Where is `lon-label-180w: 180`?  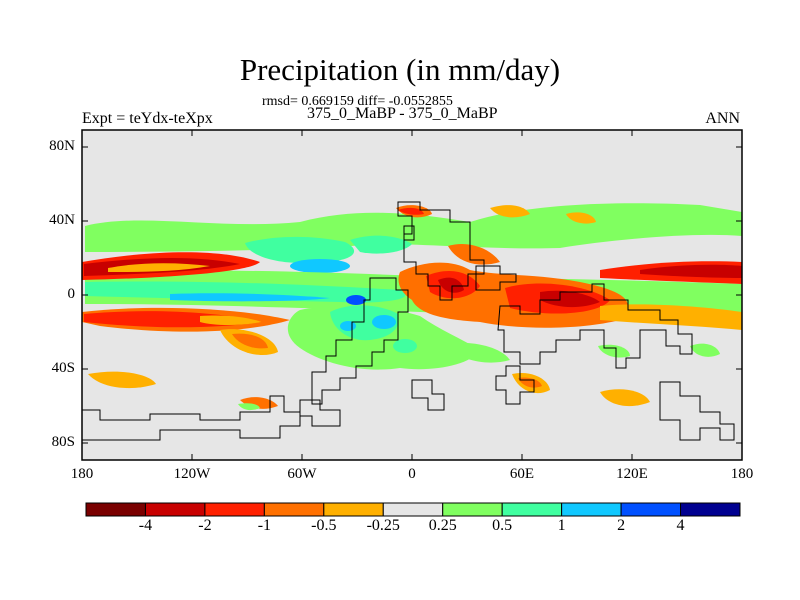 lon-label-180w: 180 is located at coordinates (82, 474).